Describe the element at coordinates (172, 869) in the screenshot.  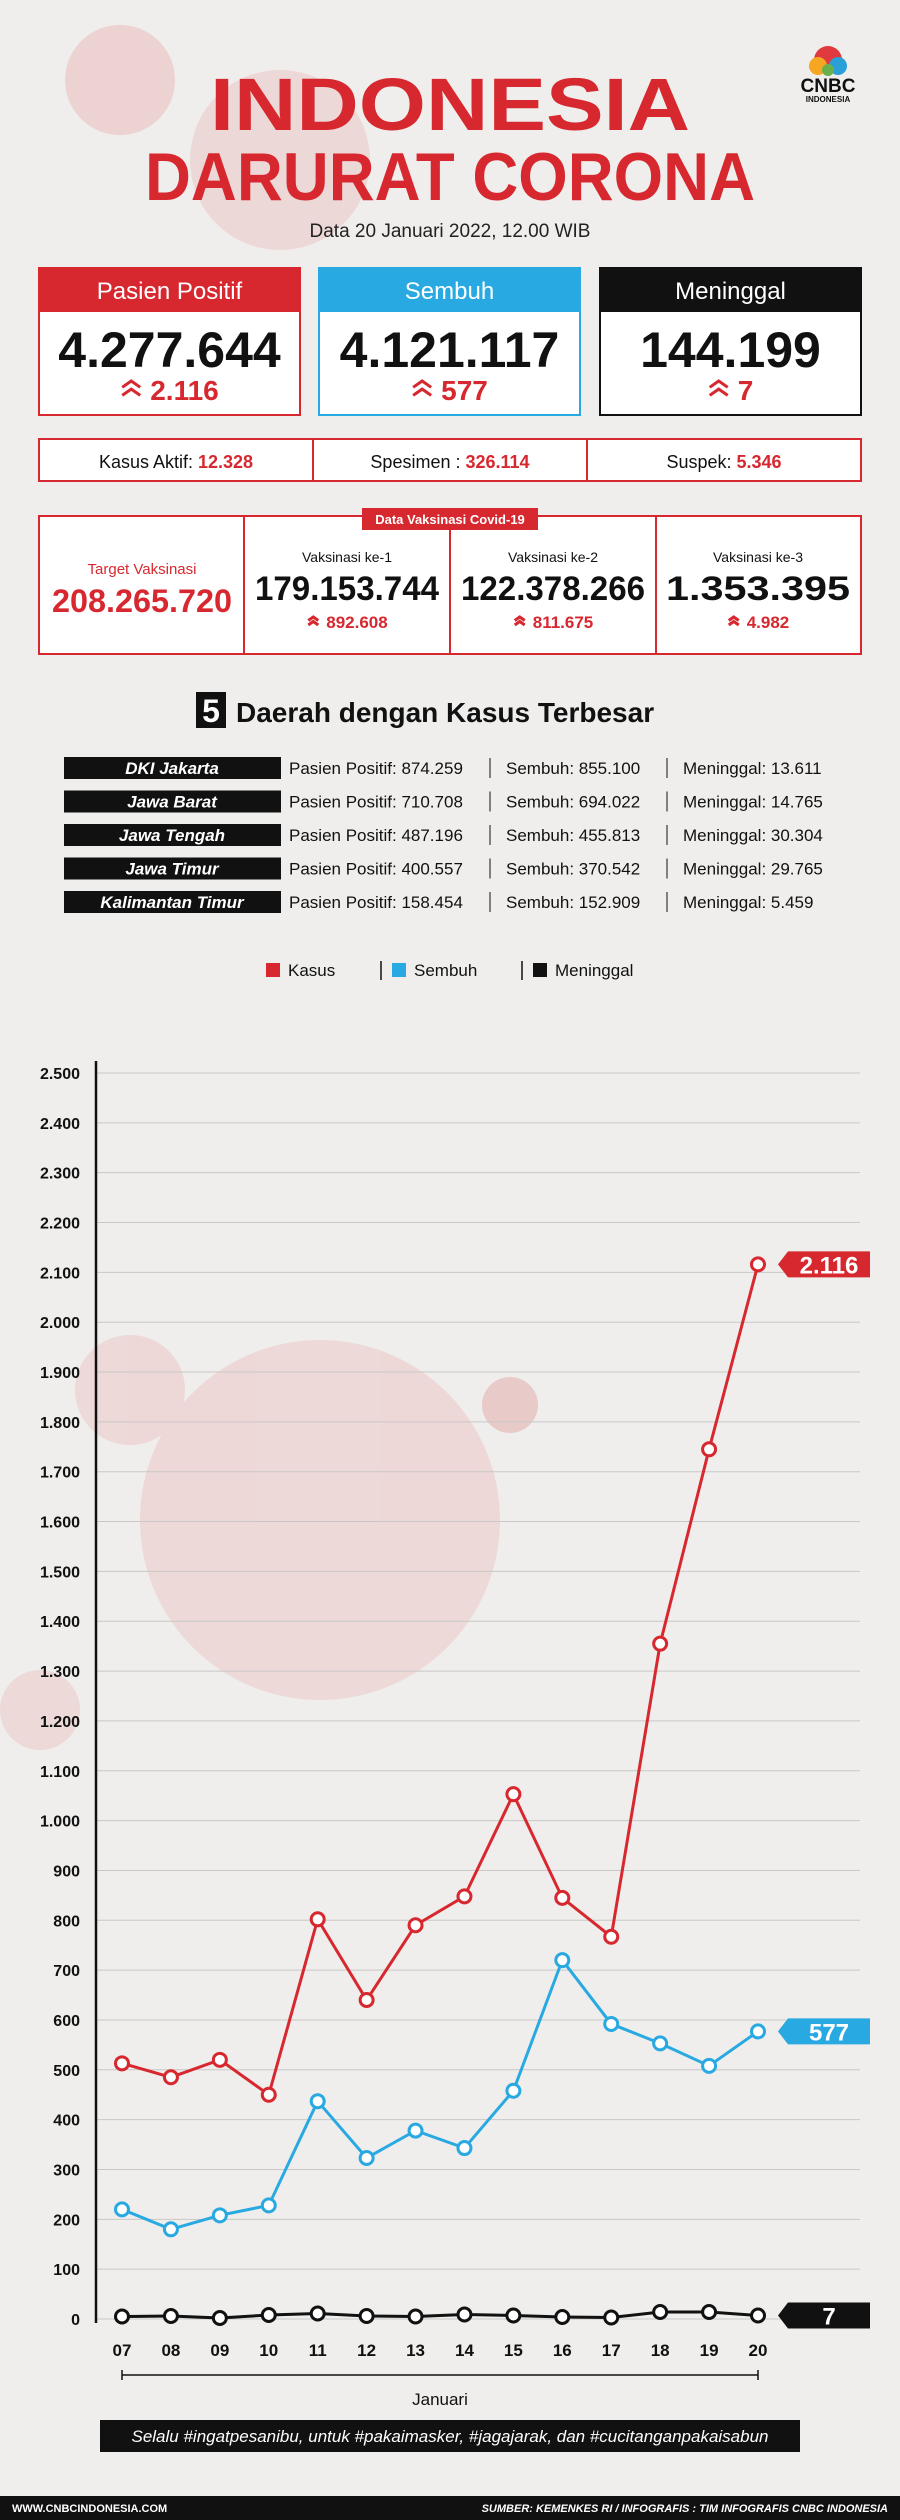
I see `region-name: Jawa Timur` at that location.